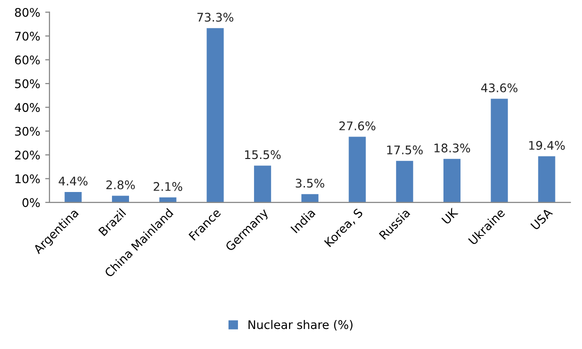 The height and width of the screenshot is (349, 582). I want to click on data-label: 2.1%, so click(168, 186).